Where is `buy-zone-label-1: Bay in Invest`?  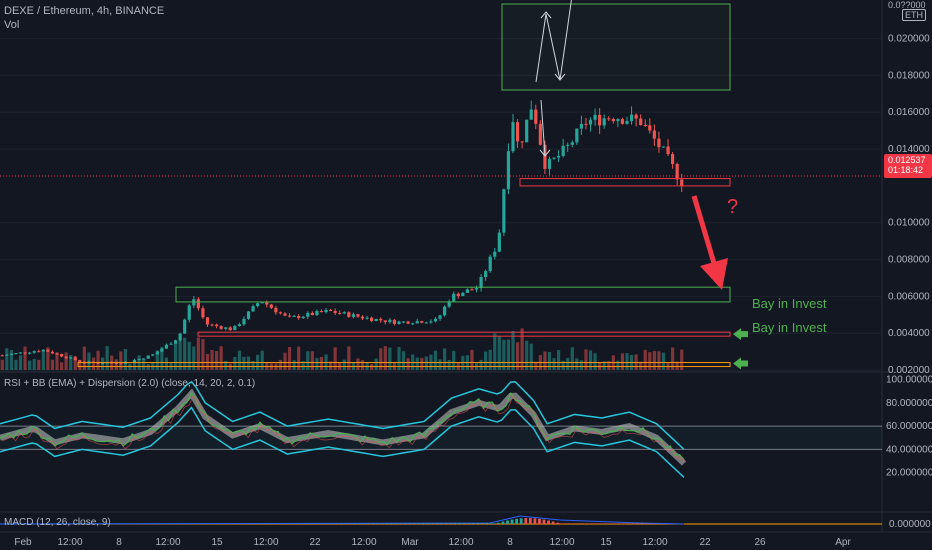 buy-zone-label-1: Bay in Invest is located at coordinates (789, 303).